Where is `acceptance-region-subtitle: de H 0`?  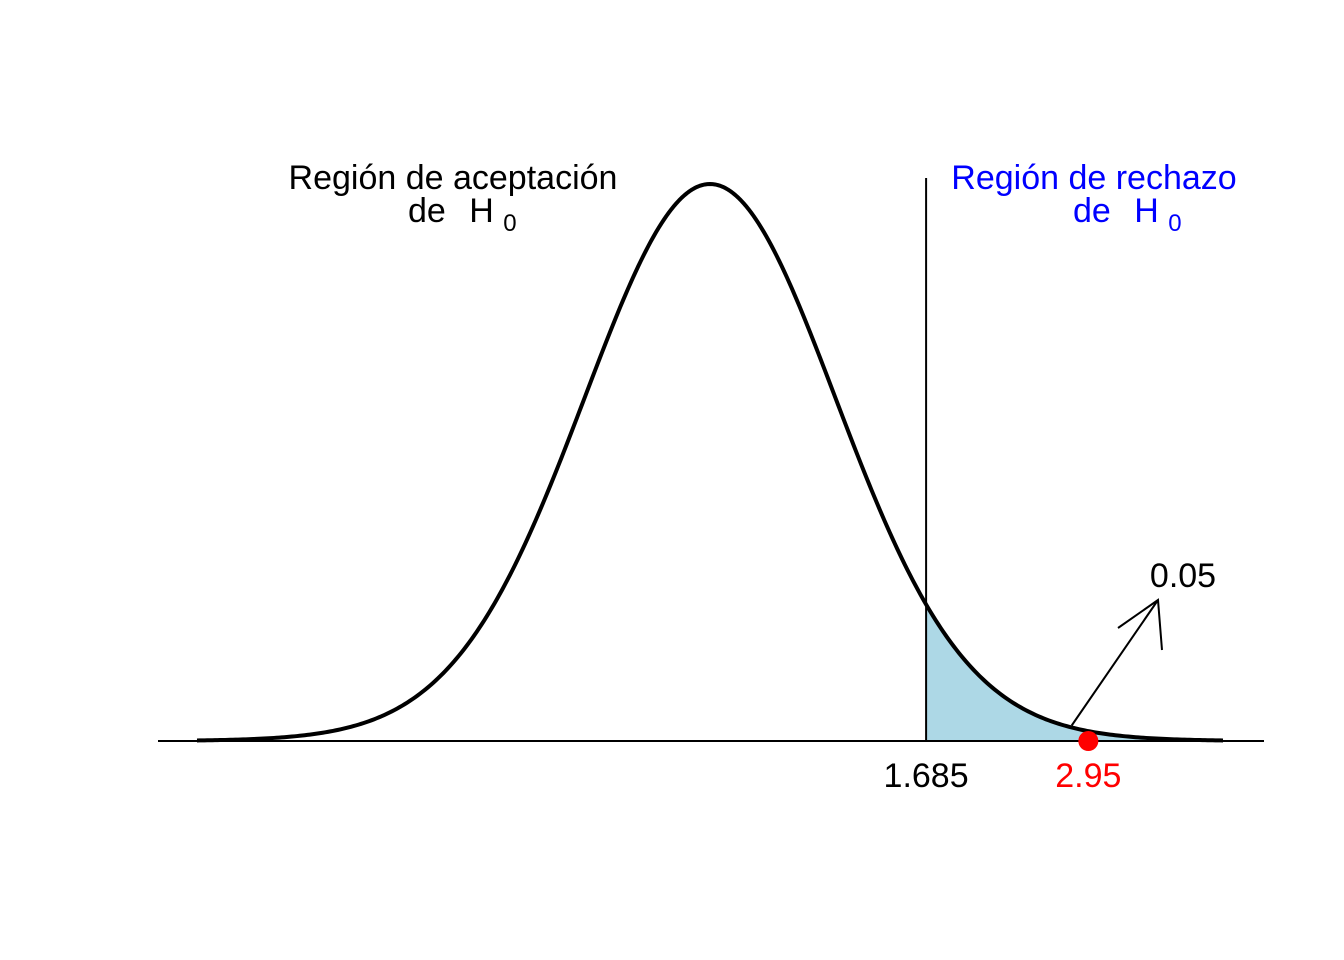
acceptance-region-subtitle: de H 0 is located at coordinates (462, 214).